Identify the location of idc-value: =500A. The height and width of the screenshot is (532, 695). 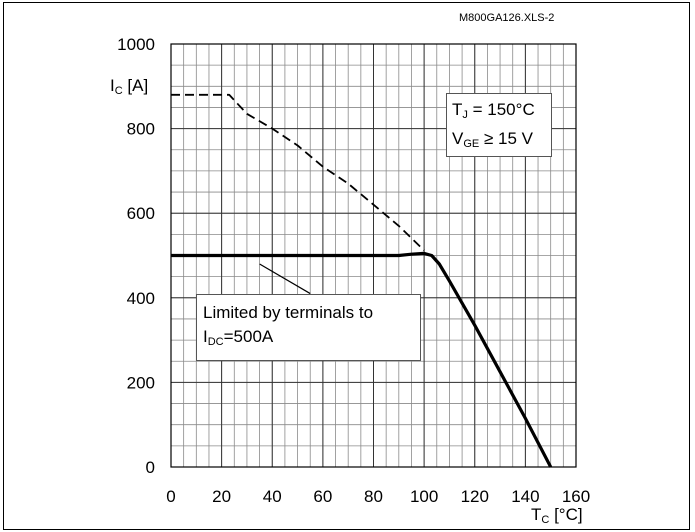
(248, 336).